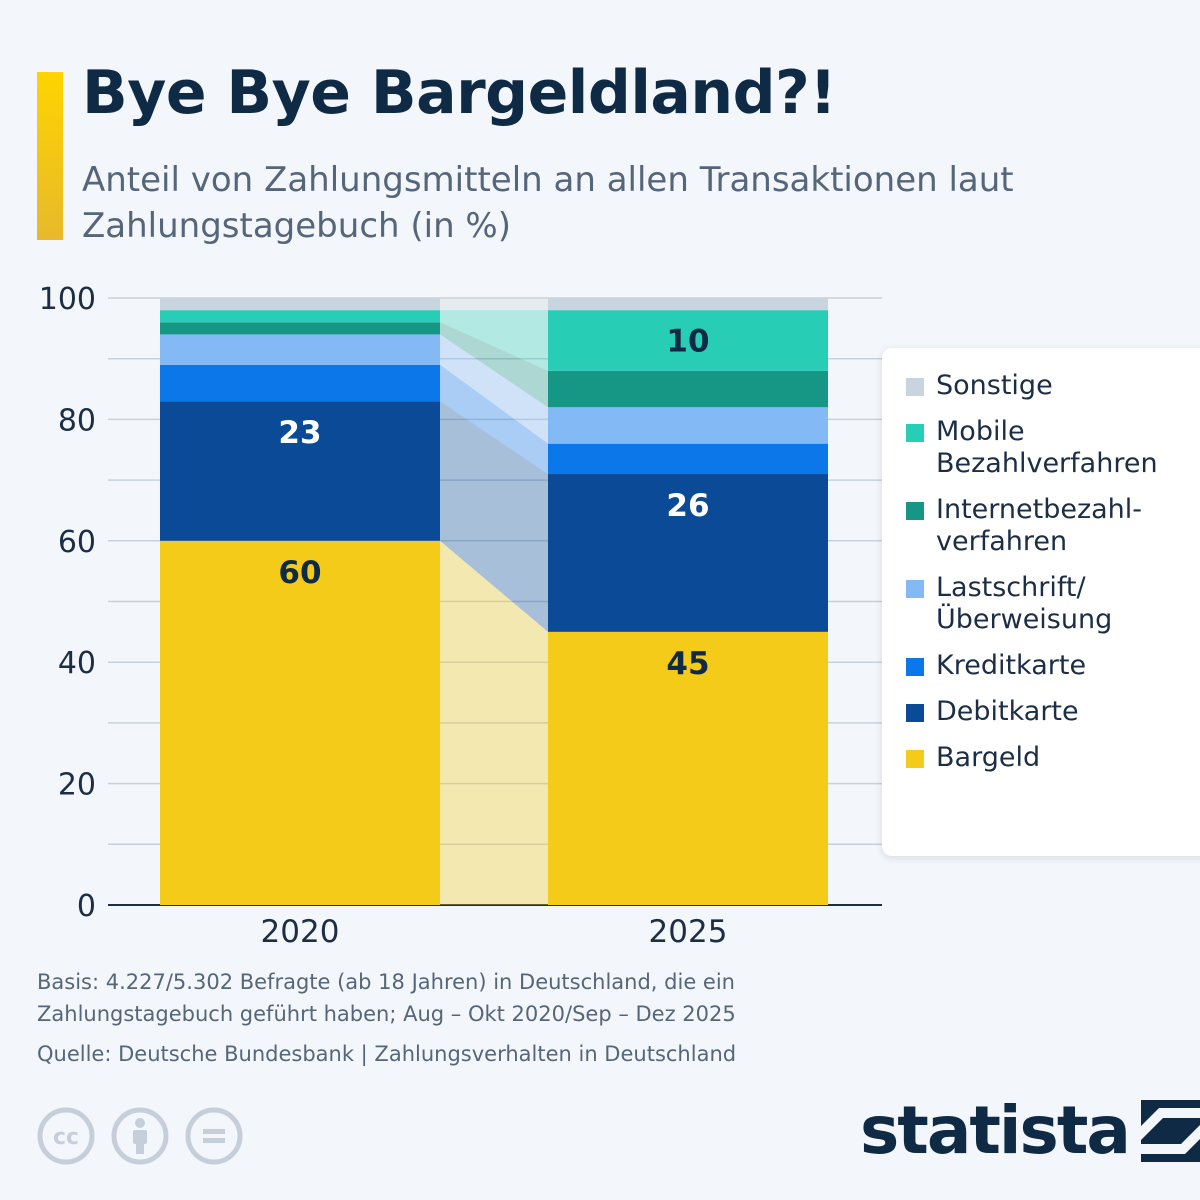 This screenshot has height=1200, width=1200. I want to click on connector-kreditkarte, so click(494, 419).